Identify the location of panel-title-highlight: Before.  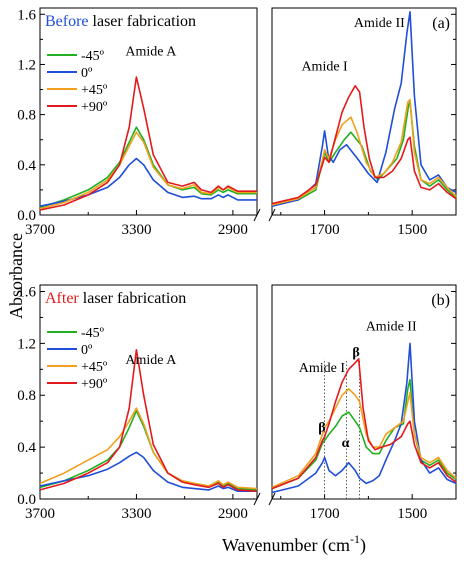
(67, 21).